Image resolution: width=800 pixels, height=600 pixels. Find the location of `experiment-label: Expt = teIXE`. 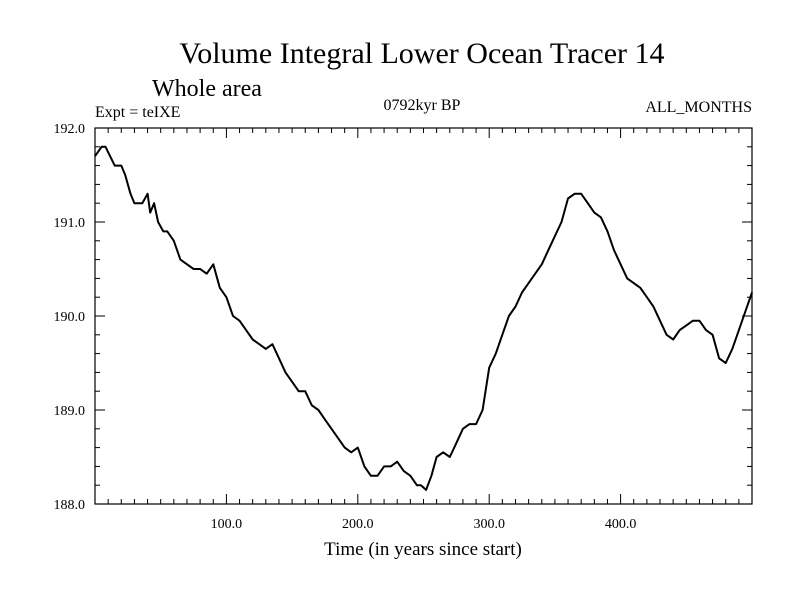

experiment-label: Expt = teIXE is located at coordinates (137, 112).